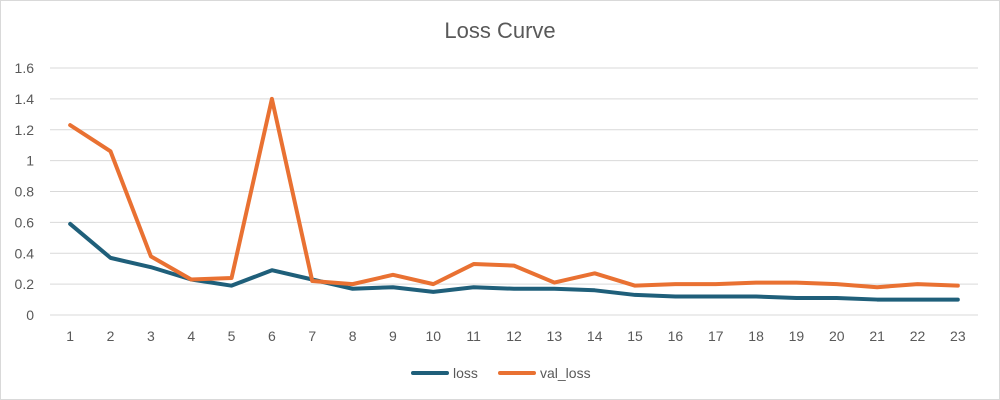 Image resolution: width=1000 pixels, height=400 pixels. I want to click on legend-loss-label: loss, so click(465, 373).